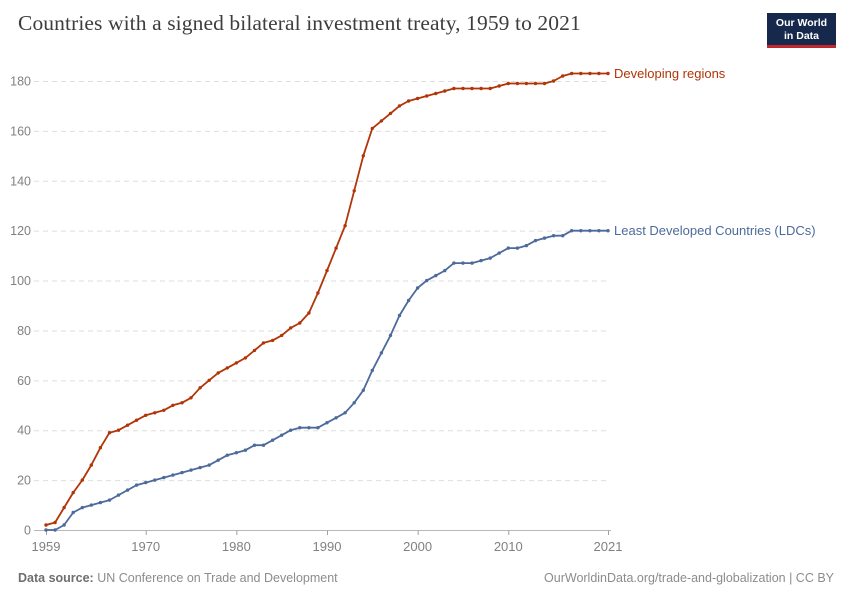 This screenshot has height=600, width=850. What do you see at coordinates (20, 181) in the screenshot?
I see `y-axis-tick-label: 140` at bounding box center [20, 181].